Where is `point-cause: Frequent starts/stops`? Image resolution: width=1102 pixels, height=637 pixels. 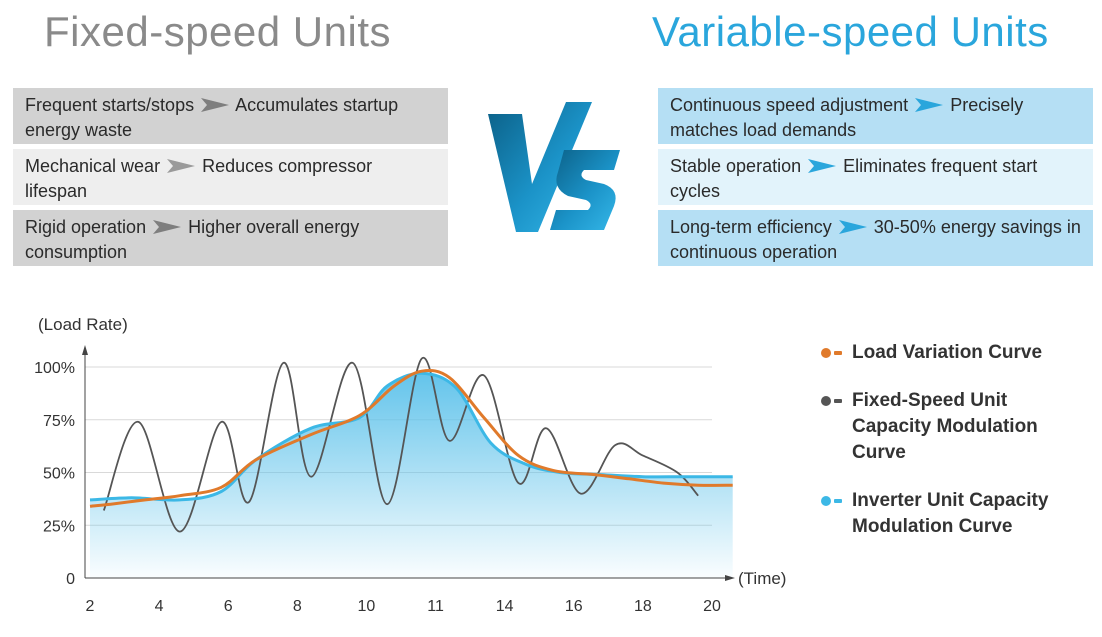
point-cause: Frequent starts/stops is located at coordinates (110, 105).